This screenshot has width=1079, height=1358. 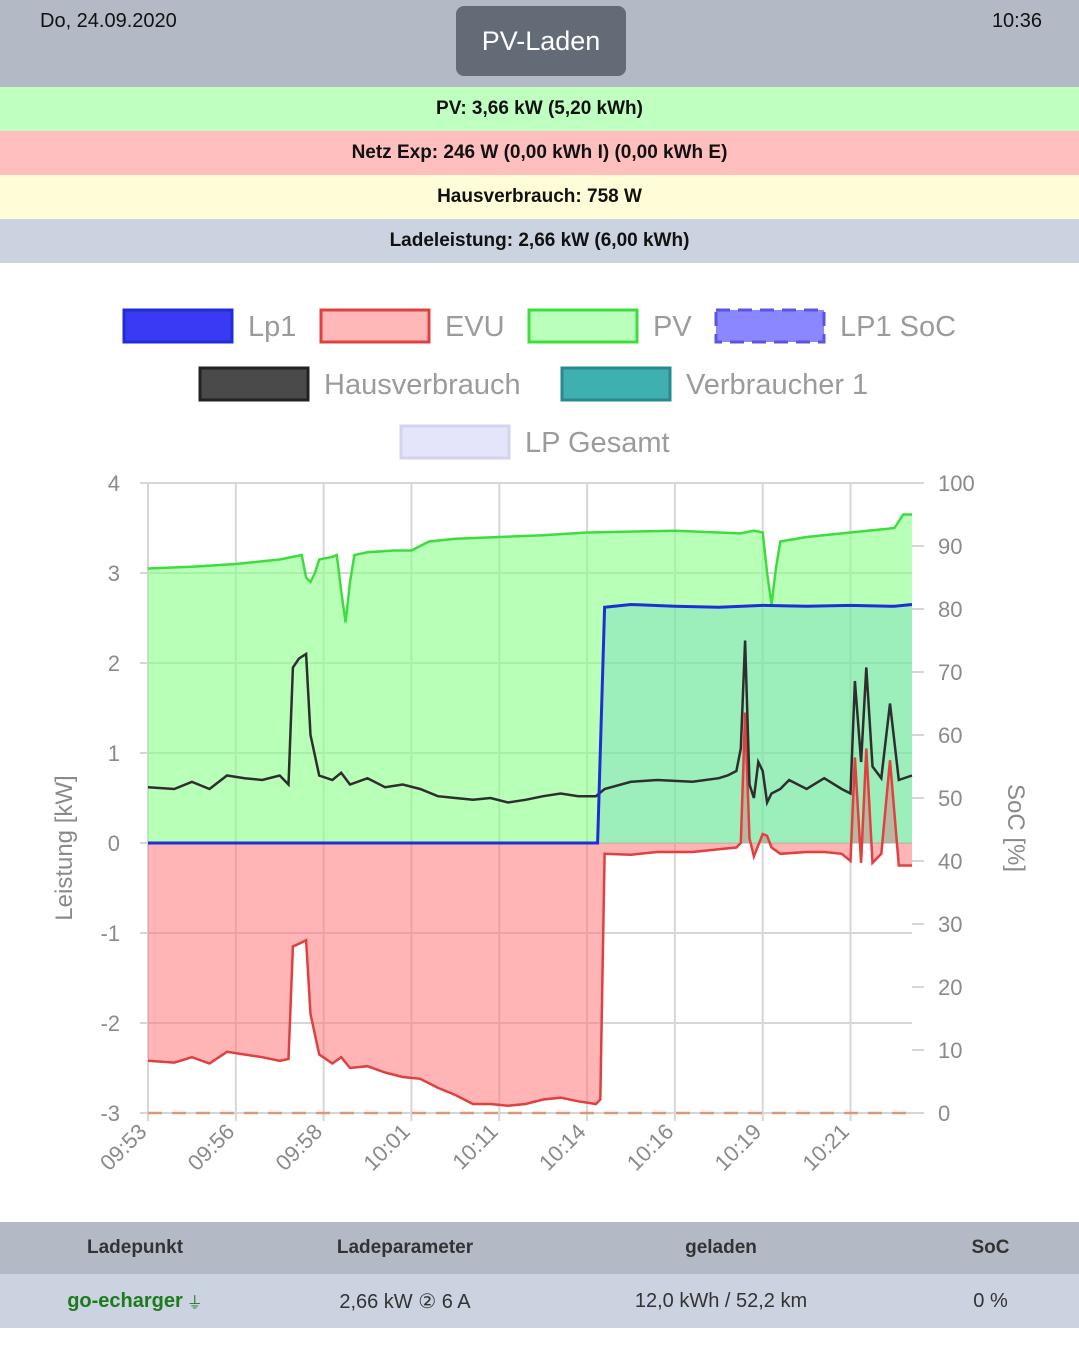 I want to click on soc-value: 0 %, so click(x=990, y=1300).